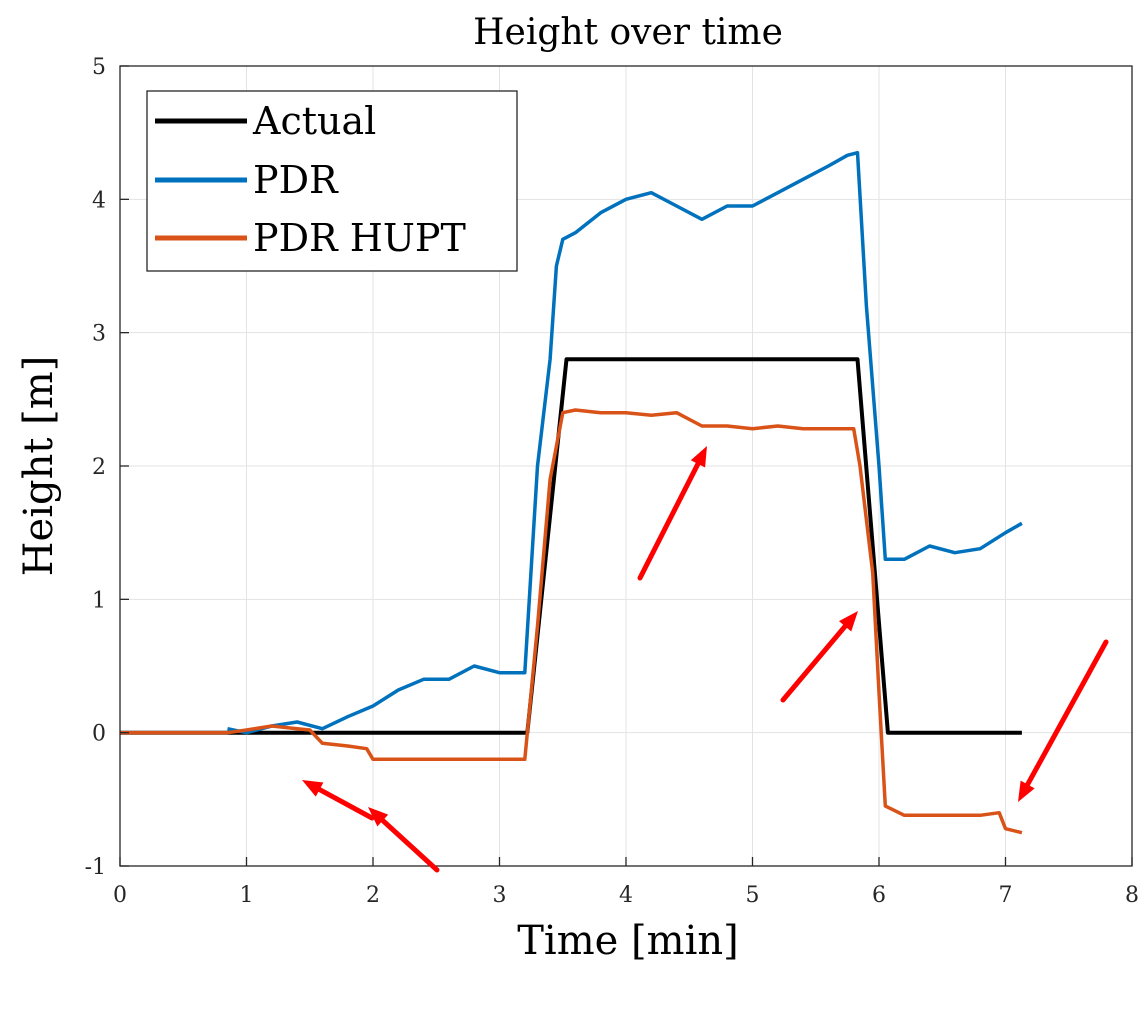 The height and width of the screenshot is (1010, 1145). What do you see at coordinates (99, 67) in the screenshot?
I see `y-tick-label: 5` at bounding box center [99, 67].